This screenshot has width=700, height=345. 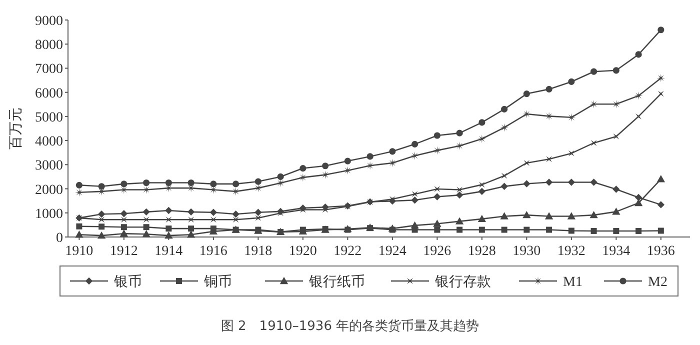 What do you see at coordinates (462, 282) in the screenshot?
I see `legend-label: 银行存款` at bounding box center [462, 282].